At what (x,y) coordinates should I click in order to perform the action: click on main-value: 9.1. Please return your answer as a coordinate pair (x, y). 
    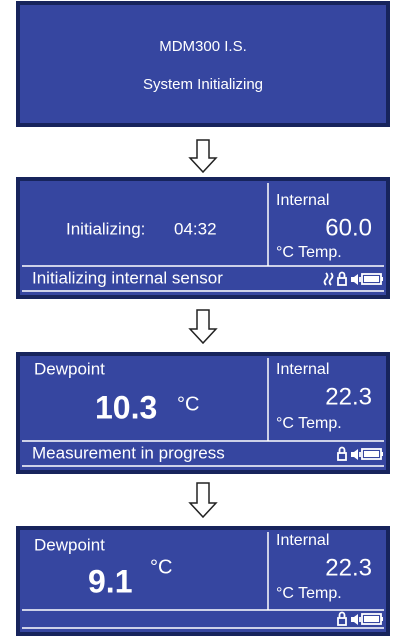
    Looking at the image, I should click on (110, 581).